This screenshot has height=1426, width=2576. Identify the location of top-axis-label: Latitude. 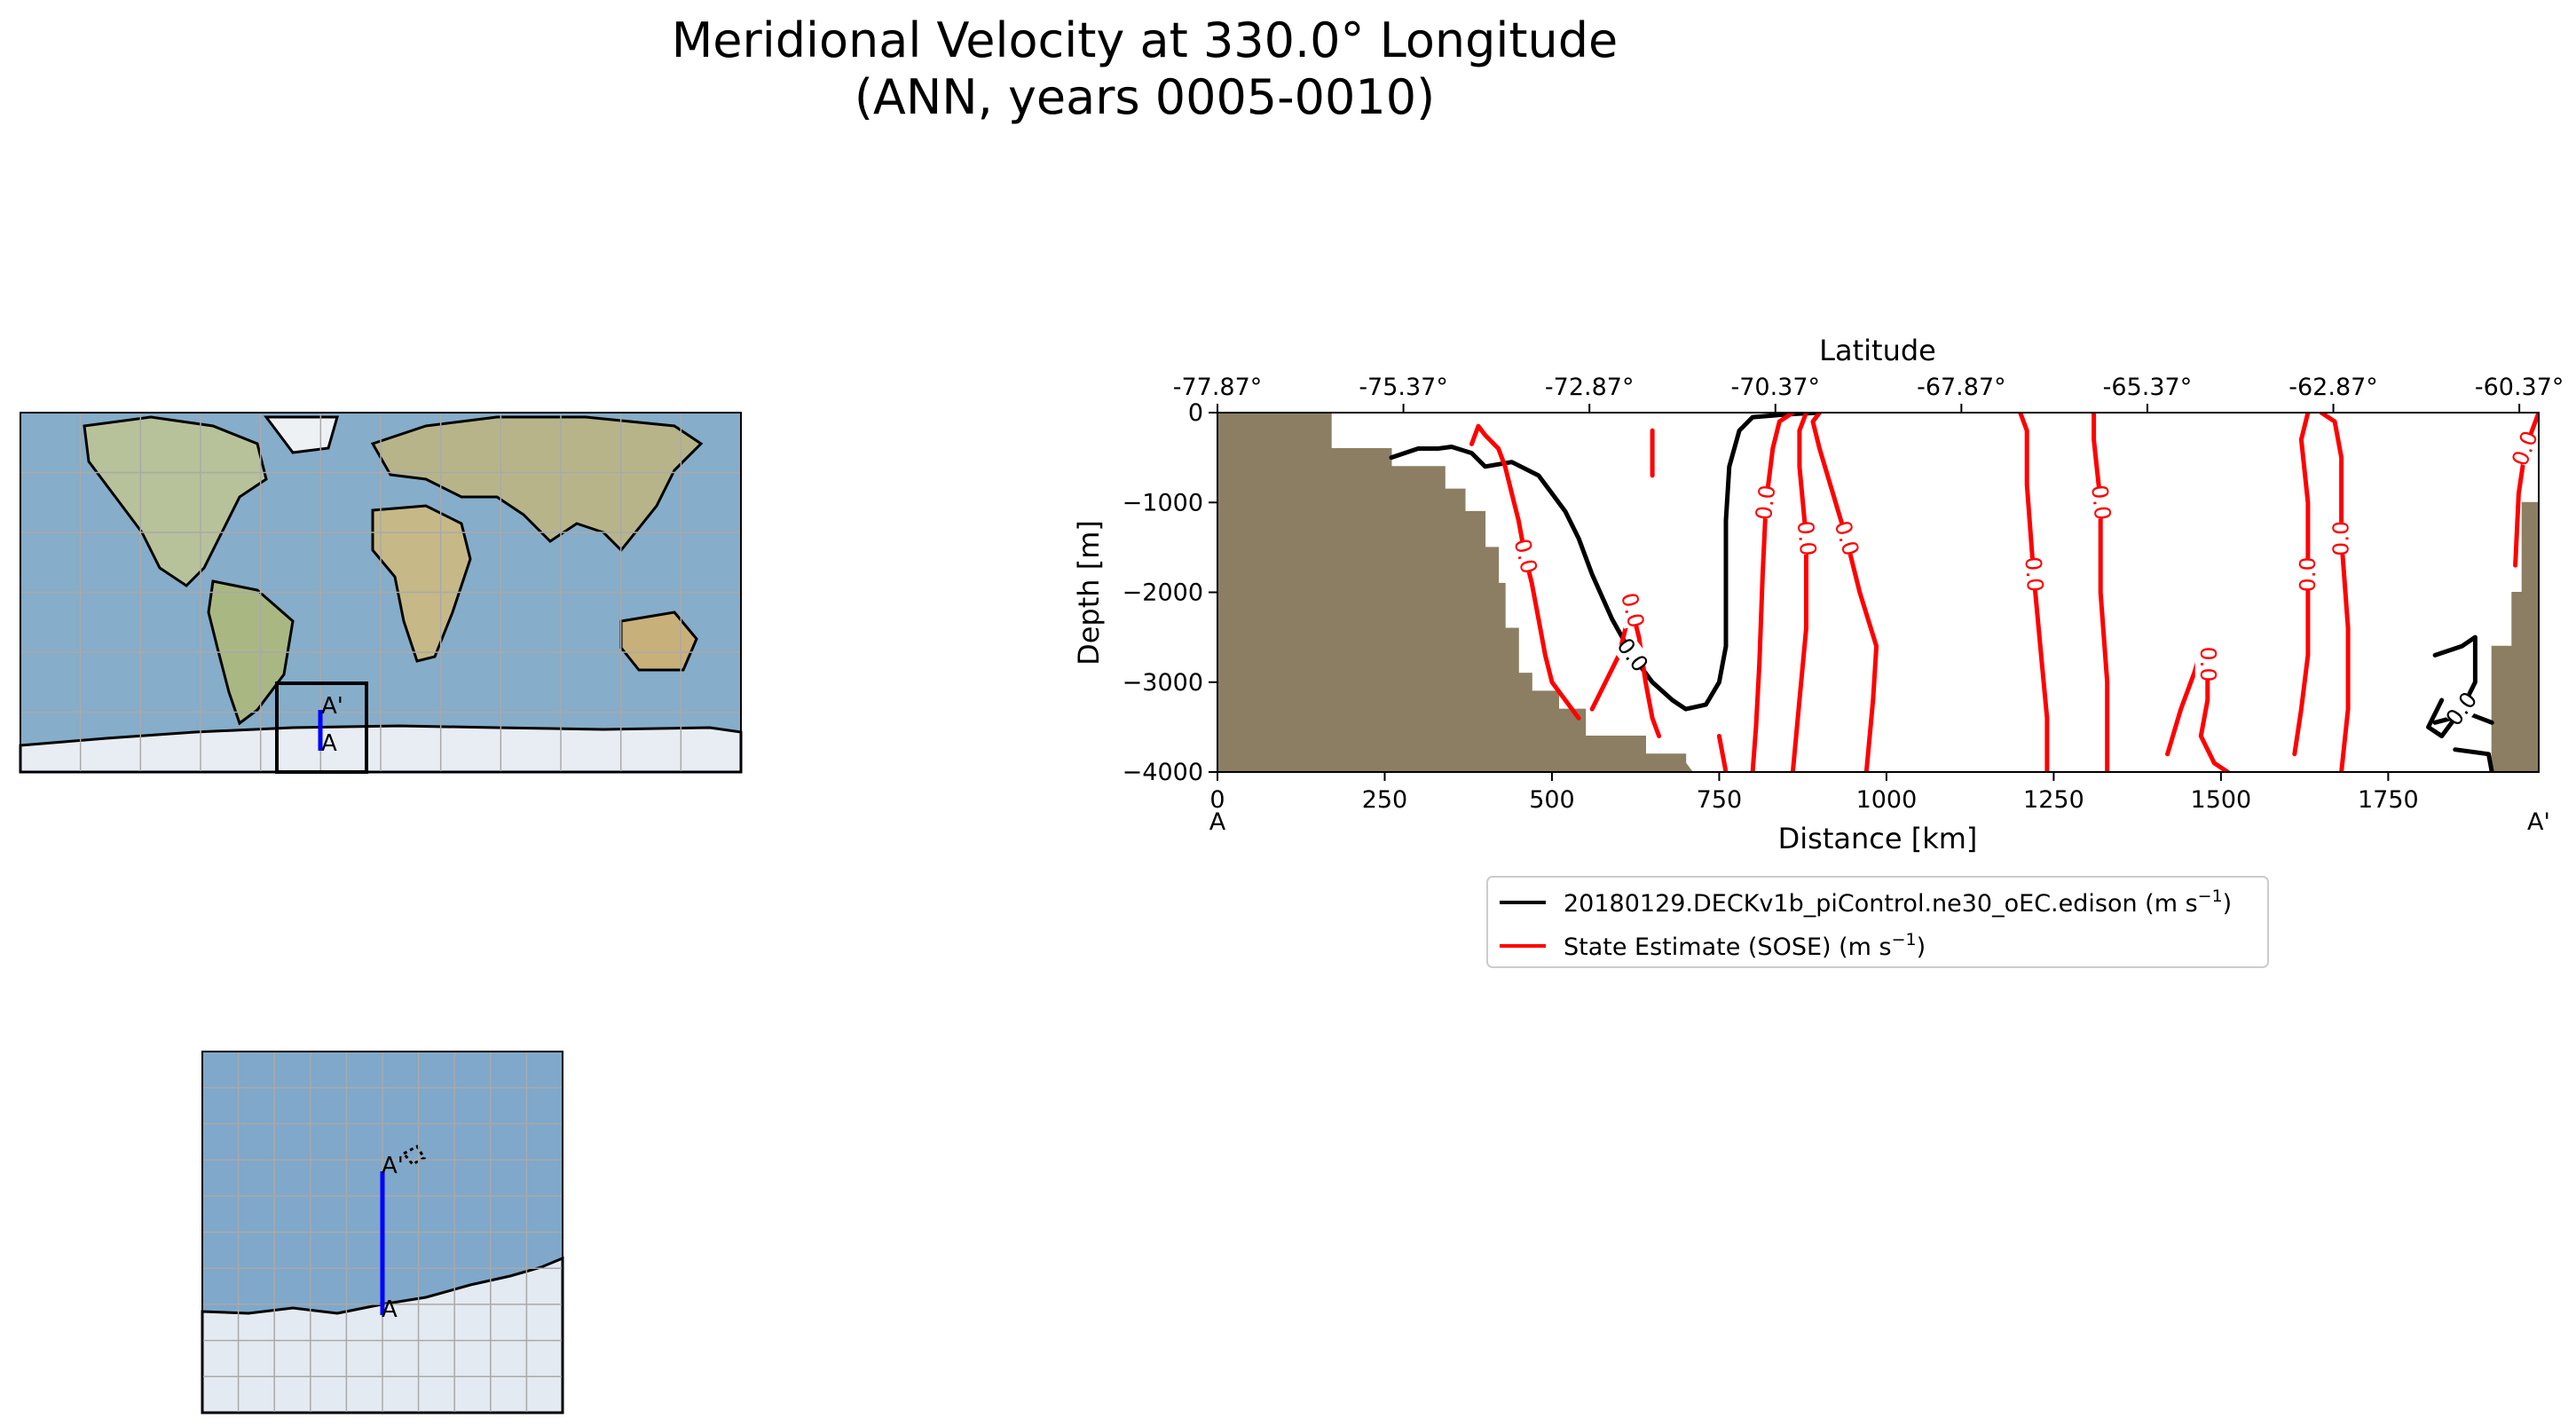
(1877, 350).